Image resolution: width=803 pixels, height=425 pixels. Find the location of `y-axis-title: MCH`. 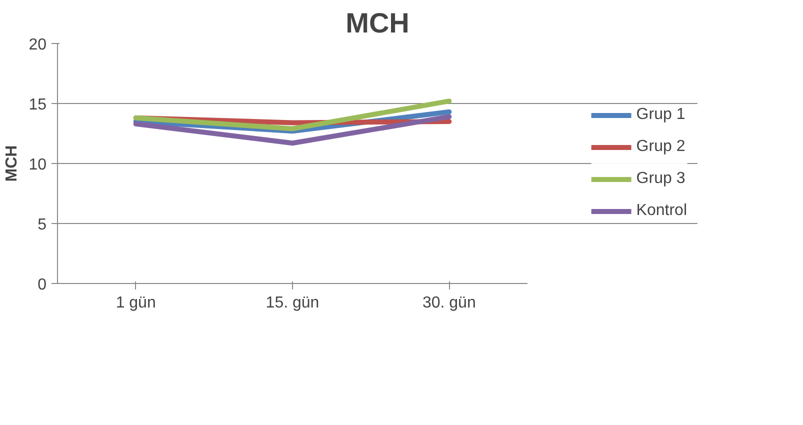

y-axis-title: MCH is located at coordinates (12, 163).